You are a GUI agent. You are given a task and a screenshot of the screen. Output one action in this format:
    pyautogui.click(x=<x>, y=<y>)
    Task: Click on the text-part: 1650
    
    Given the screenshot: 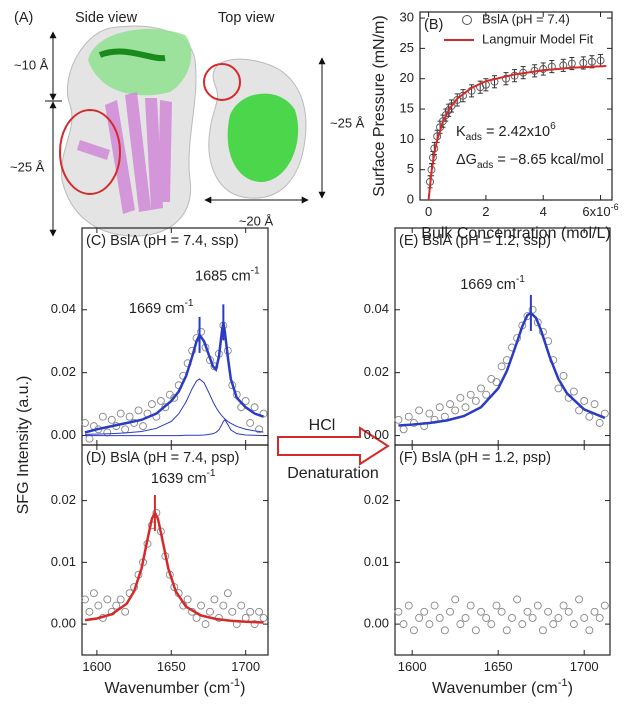 What is the action you would take?
    pyautogui.click(x=498, y=666)
    